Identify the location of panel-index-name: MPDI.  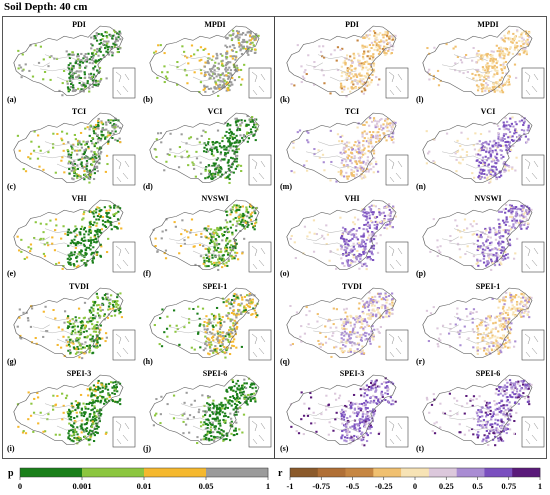
(487, 24).